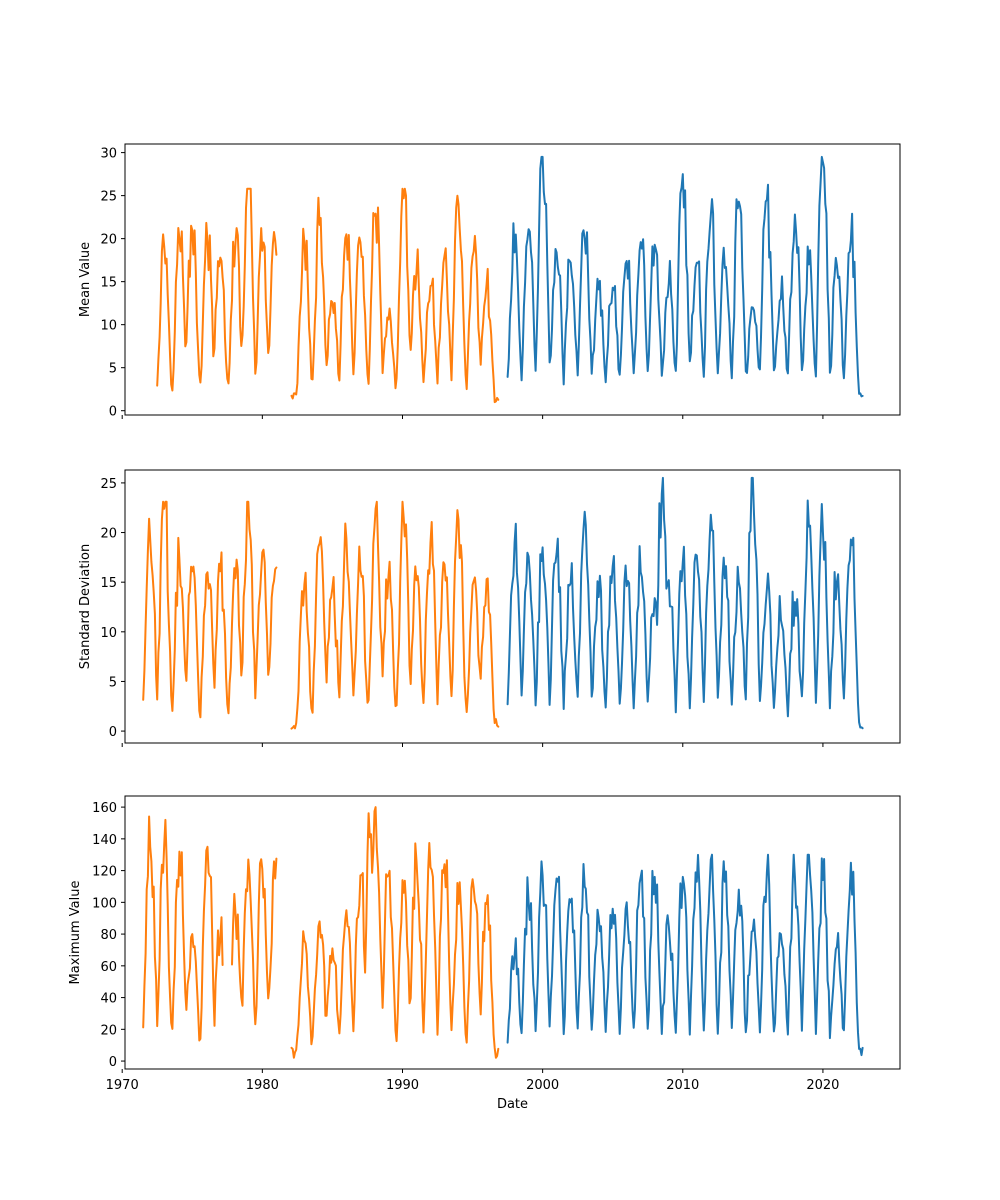  I want to click on y-tick-label: 60, so click(108, 967).